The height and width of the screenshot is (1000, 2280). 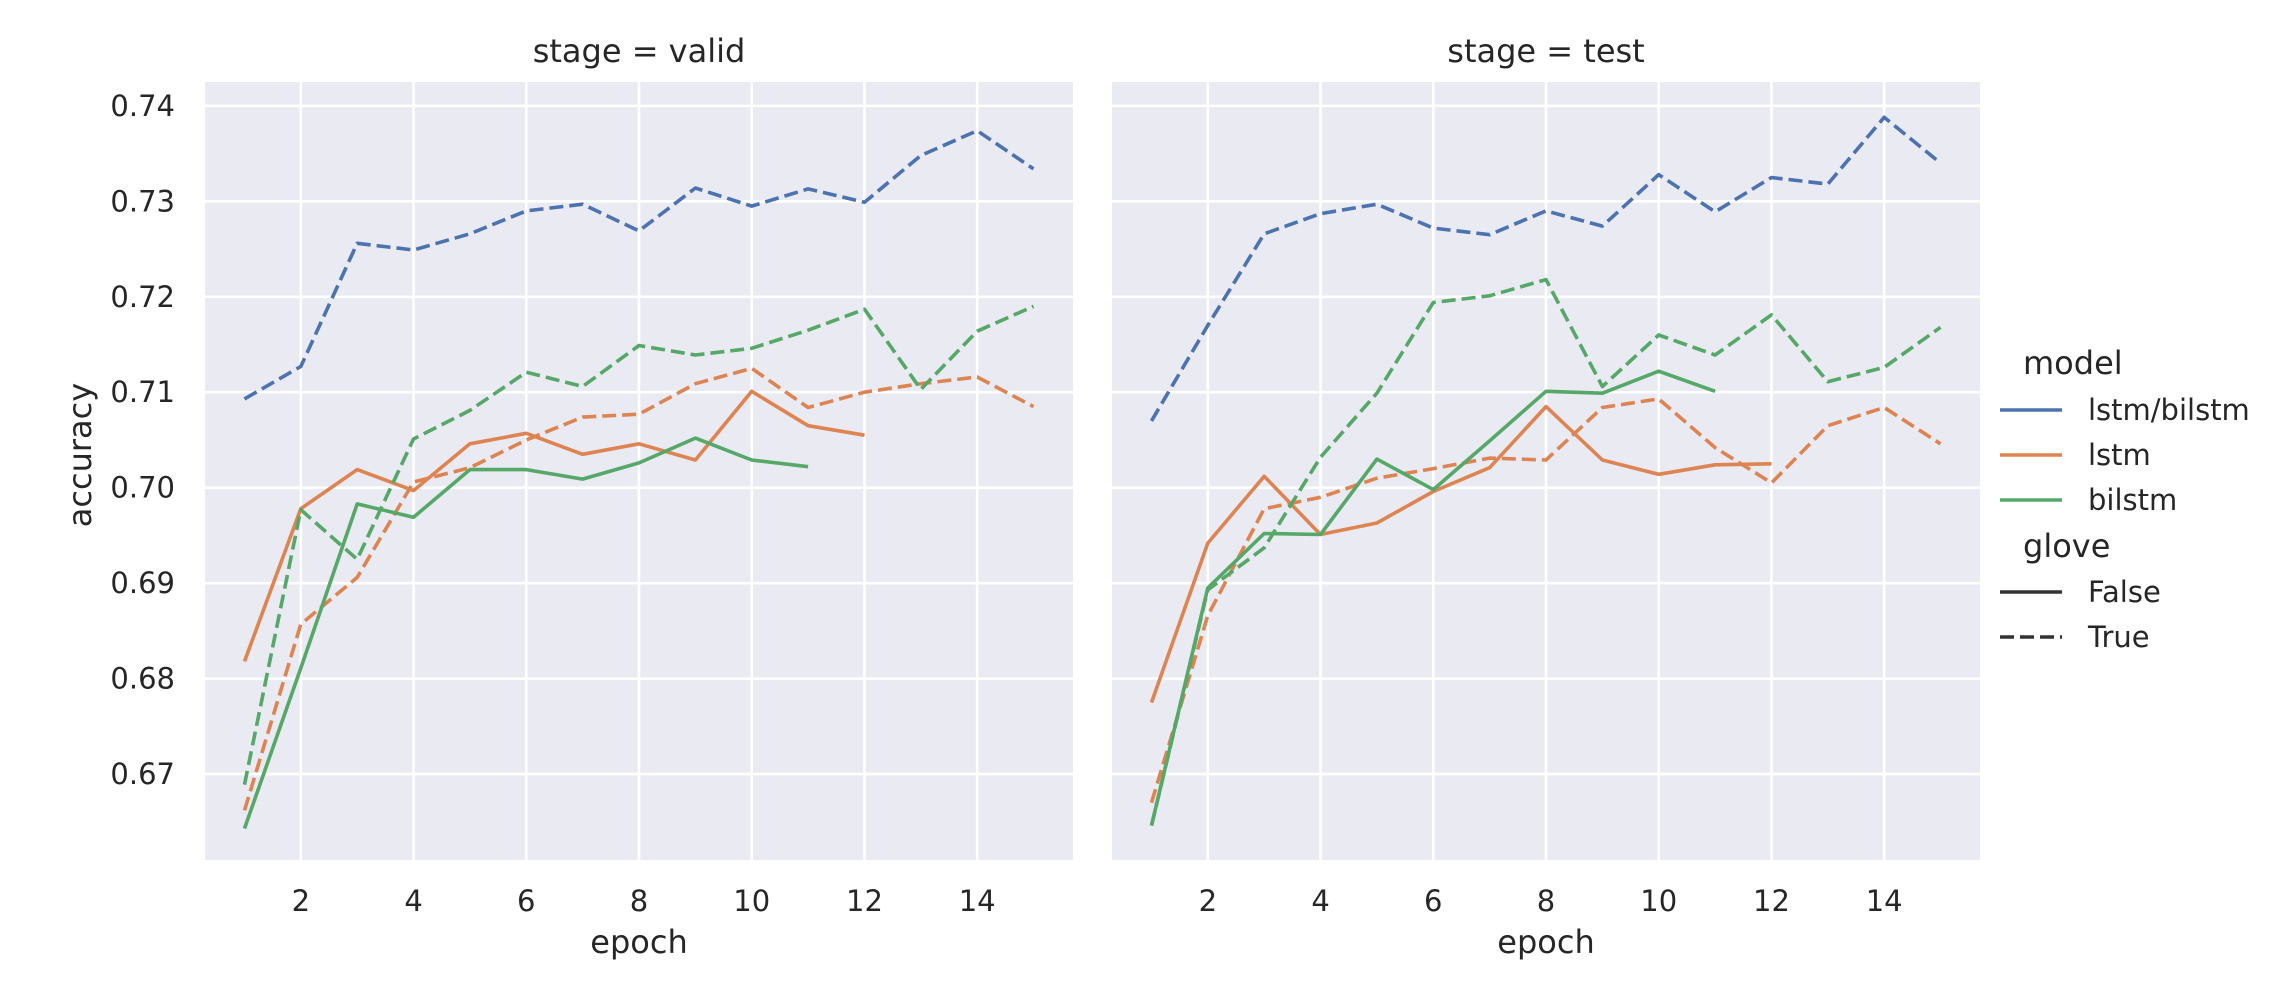 What do you see at coordinates (142, 679) in the screenshot?
I see `y-tick-label: 0.68` at bounding box center [142, 679].